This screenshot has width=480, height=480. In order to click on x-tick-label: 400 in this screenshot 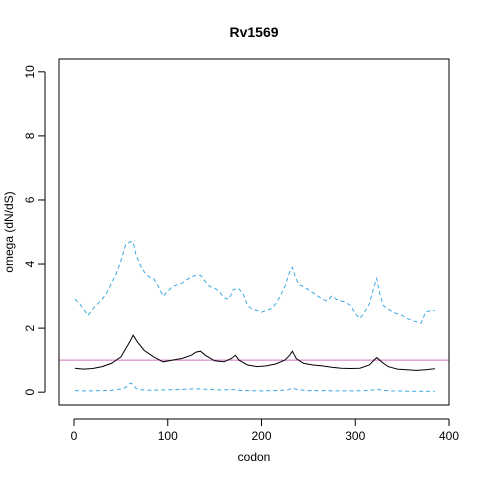, I will do `click(449, 436)`.